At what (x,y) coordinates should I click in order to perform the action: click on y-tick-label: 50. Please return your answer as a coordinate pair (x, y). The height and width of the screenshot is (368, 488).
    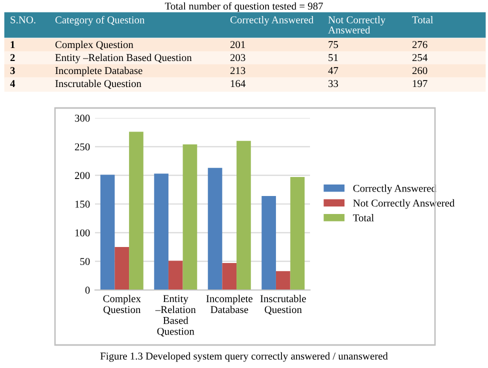
    Looking at the image, I should click on (85, 262).